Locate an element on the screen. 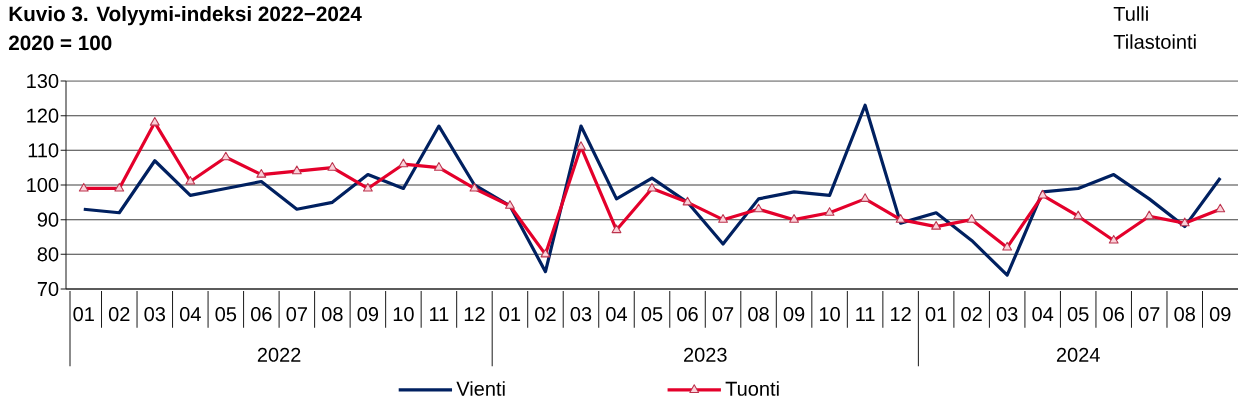  legend-label: Vienti is located at coordinates (480, 388).